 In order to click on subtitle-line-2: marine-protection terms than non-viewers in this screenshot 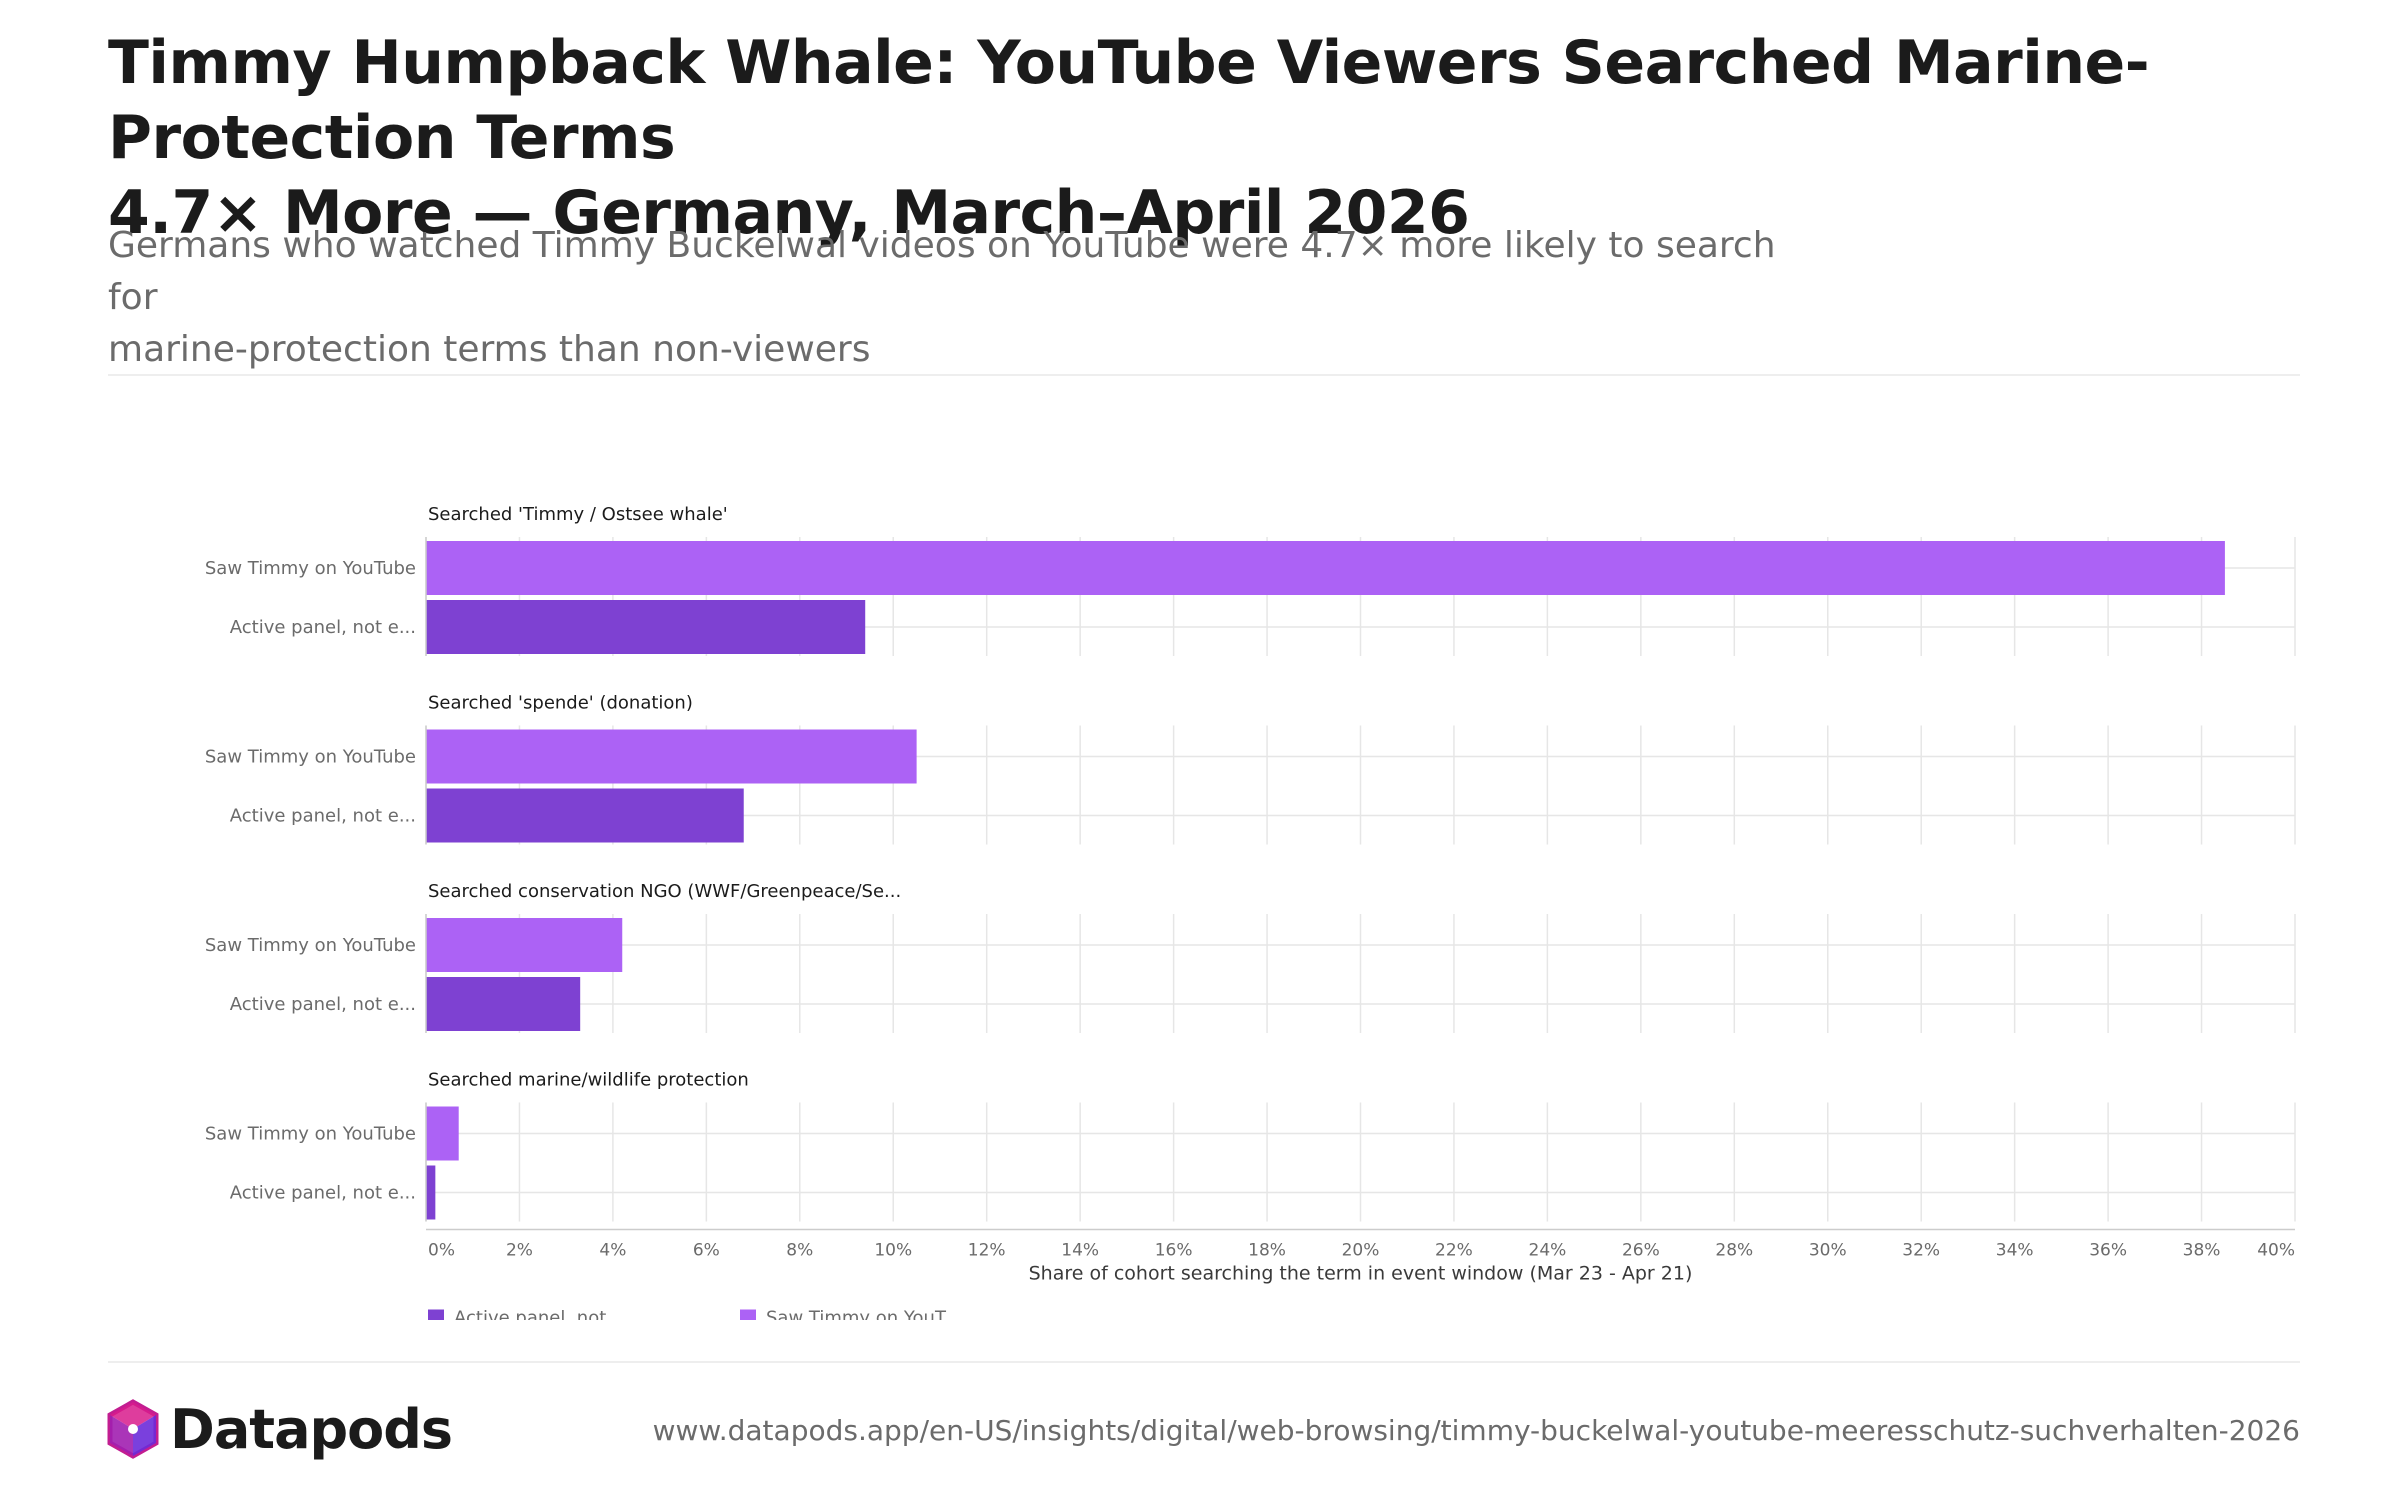, I will do `click(489, 349)`.